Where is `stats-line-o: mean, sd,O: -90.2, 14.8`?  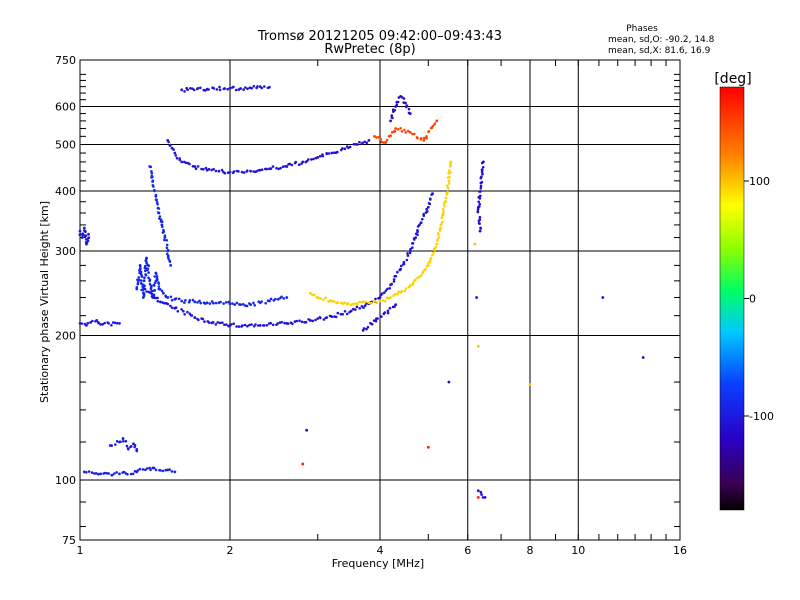 stats-line-o: mean, sd,O: -90.2, 14.8 is located at coordinates (661, 40).